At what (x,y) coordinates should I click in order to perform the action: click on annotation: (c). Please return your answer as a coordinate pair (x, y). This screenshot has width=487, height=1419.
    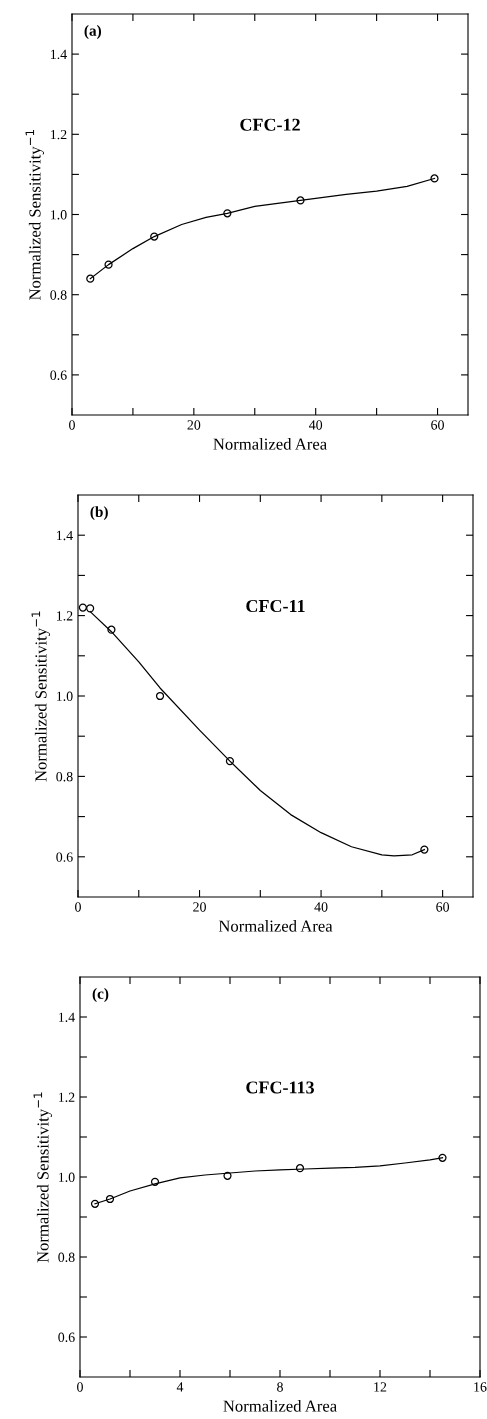
    Looking at the image, I should click on (100, 995).